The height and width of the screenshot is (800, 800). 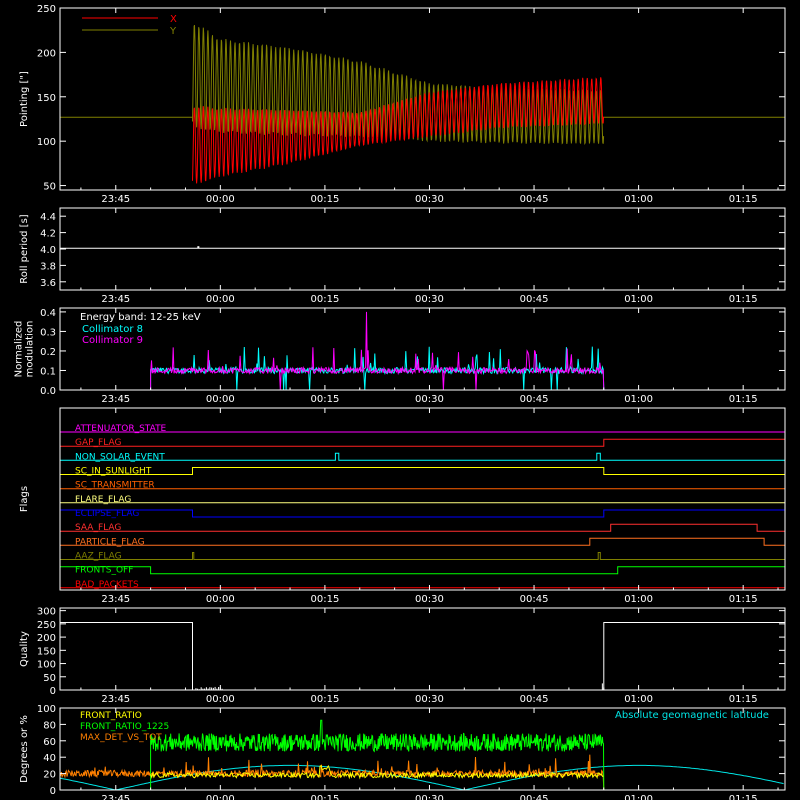 What do you see at coordinates (112, 340) in the screenshot?
I see `legend-label: Collimator 9` at bounding box center [112, 340].